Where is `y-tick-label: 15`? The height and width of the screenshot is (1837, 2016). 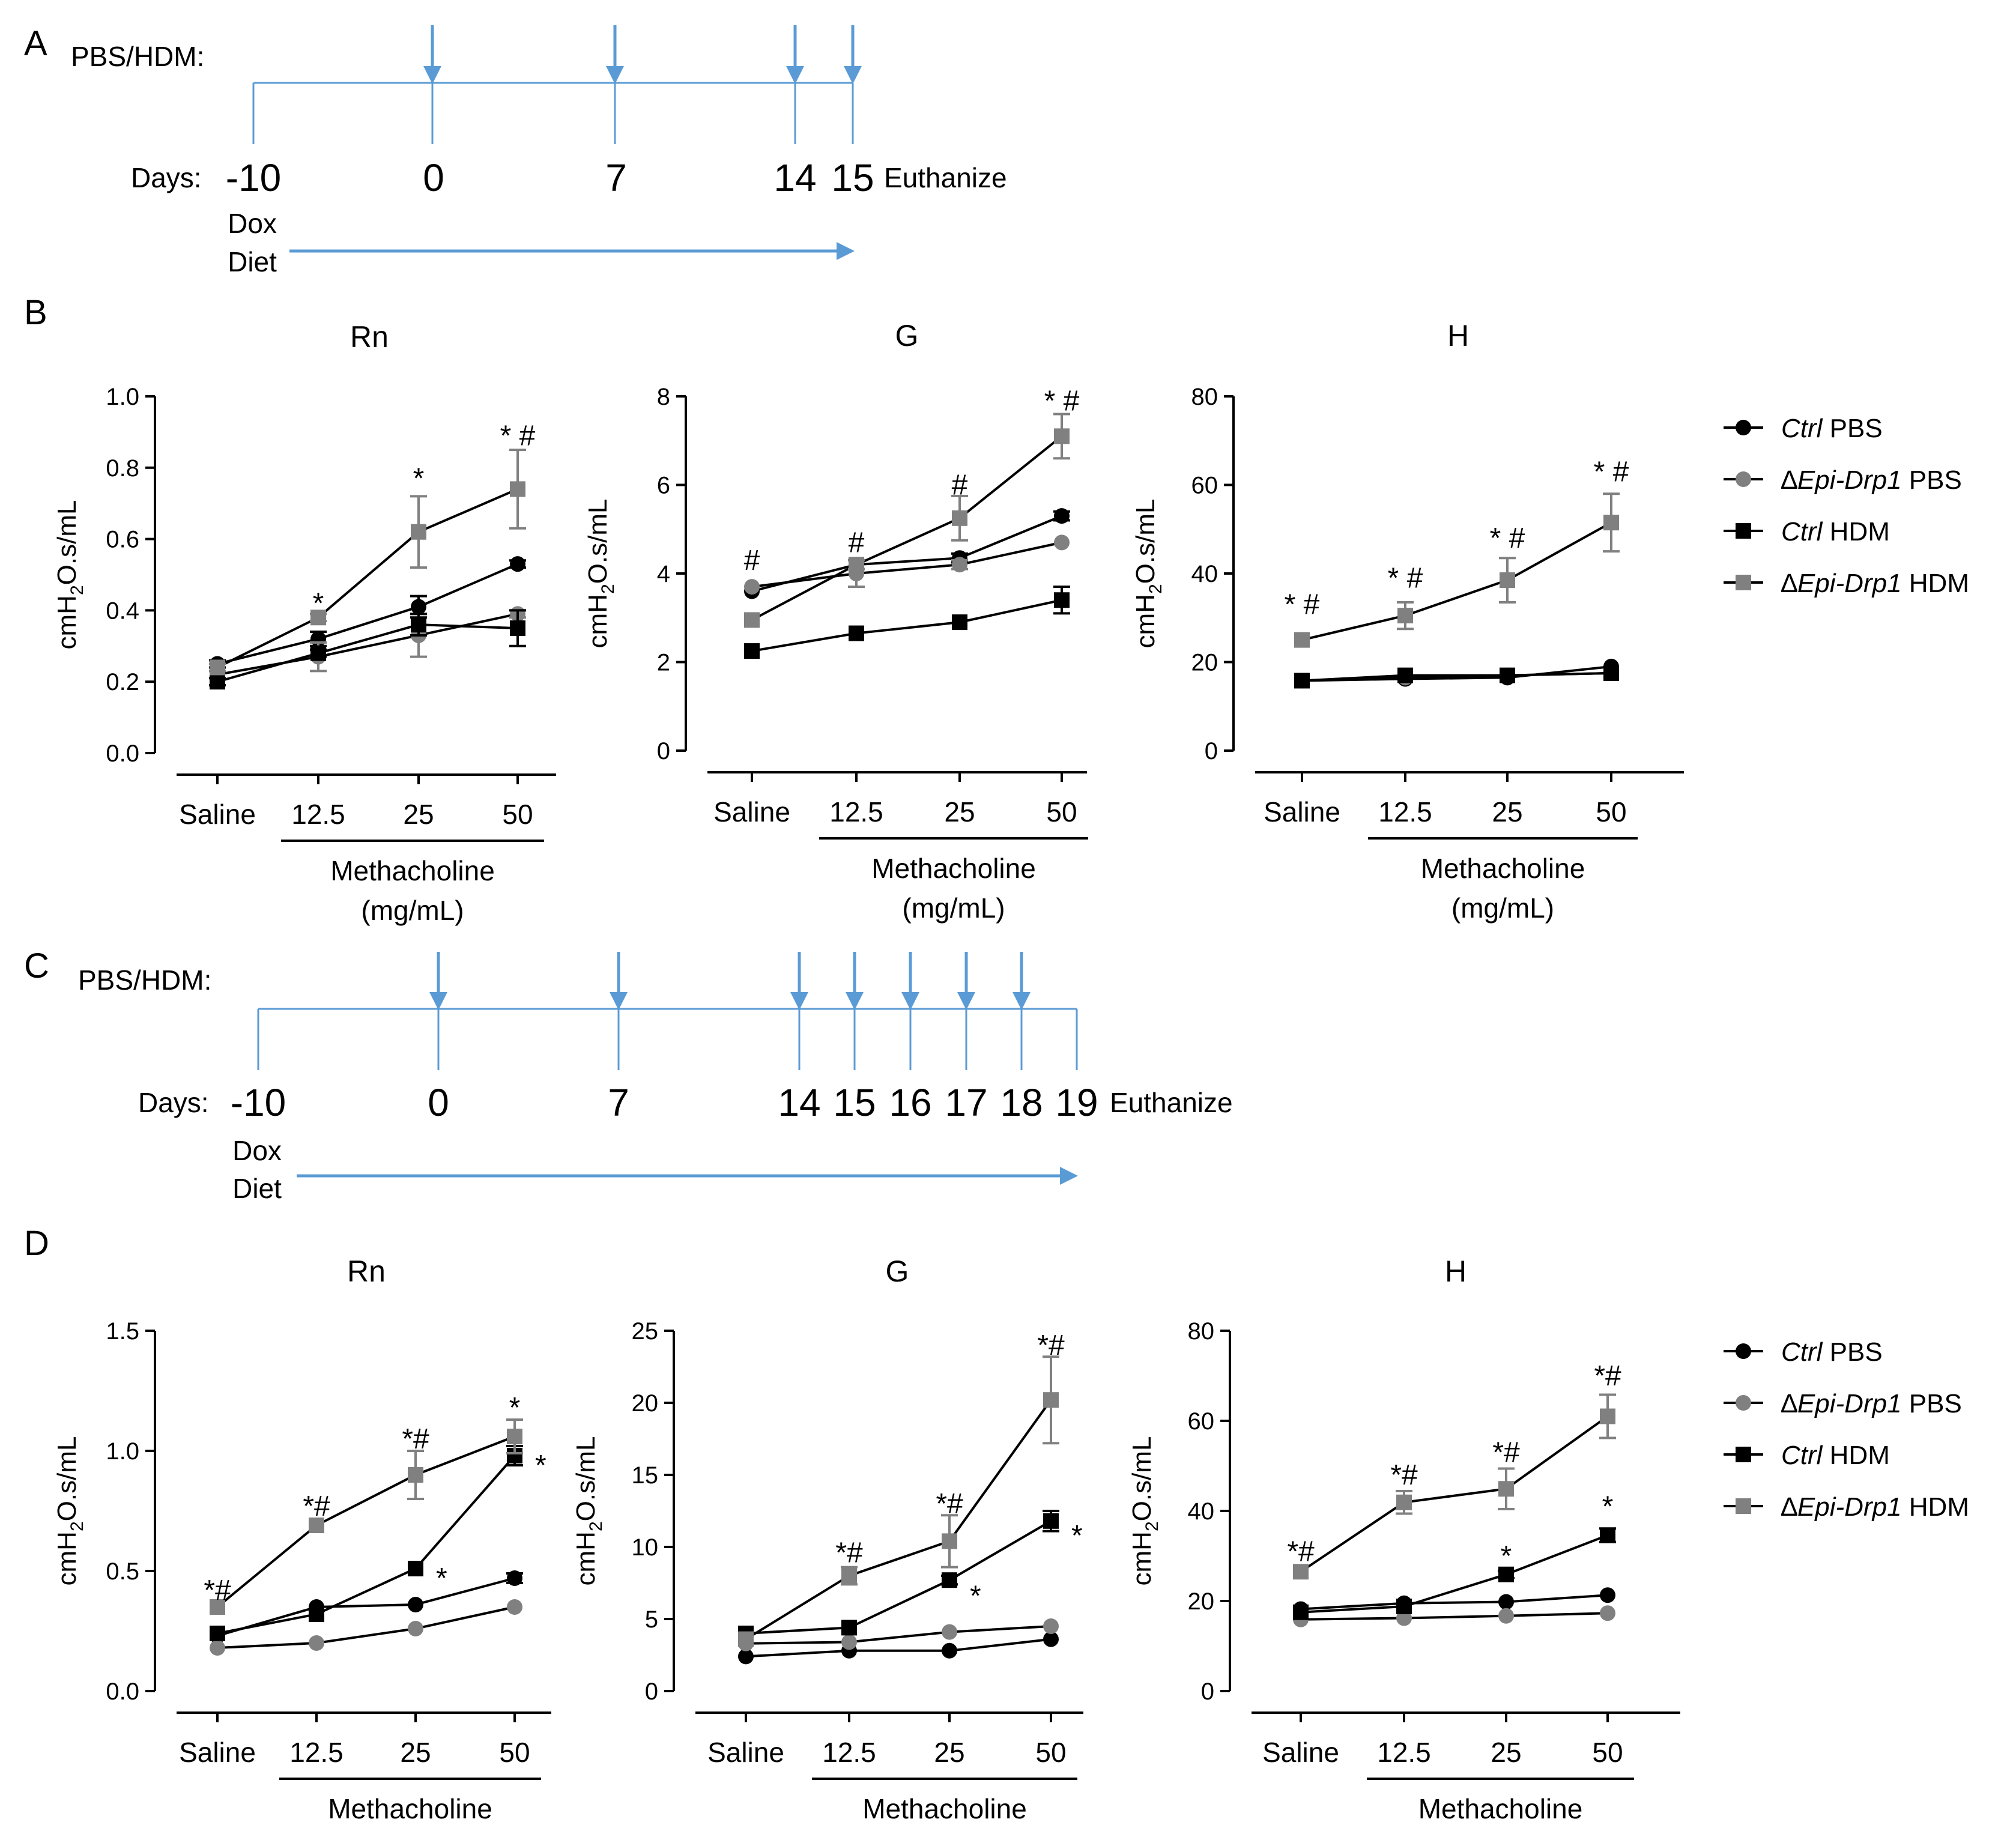
y-tick-label: 15 is located at coordinates (645, 1475).